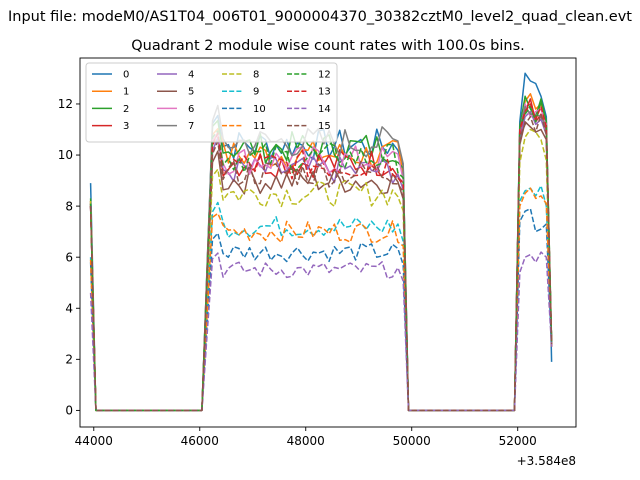 This screenshot has width=640, height=480. What do you see at coordinates (65, 155) in the screenshot?
I see `y-tick-label: 10` at bounding box center [65, 155].